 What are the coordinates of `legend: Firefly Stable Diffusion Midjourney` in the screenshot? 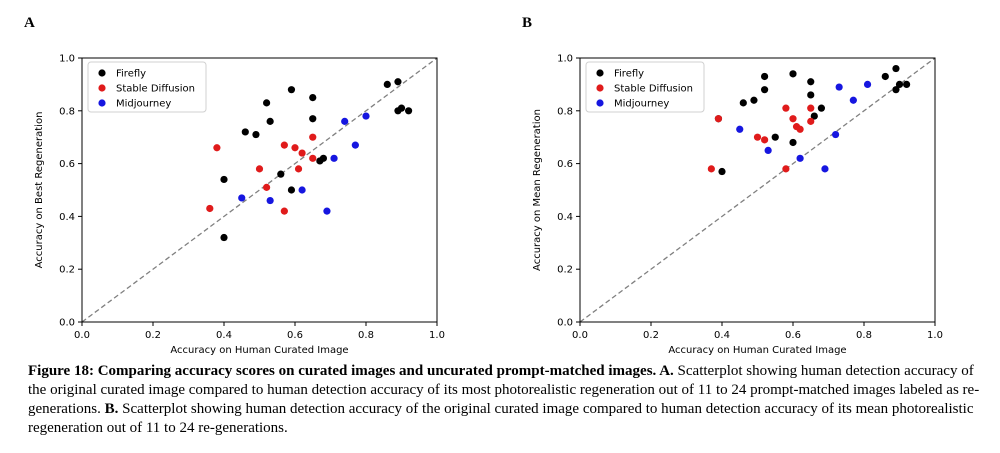 It's located at (147, 87).